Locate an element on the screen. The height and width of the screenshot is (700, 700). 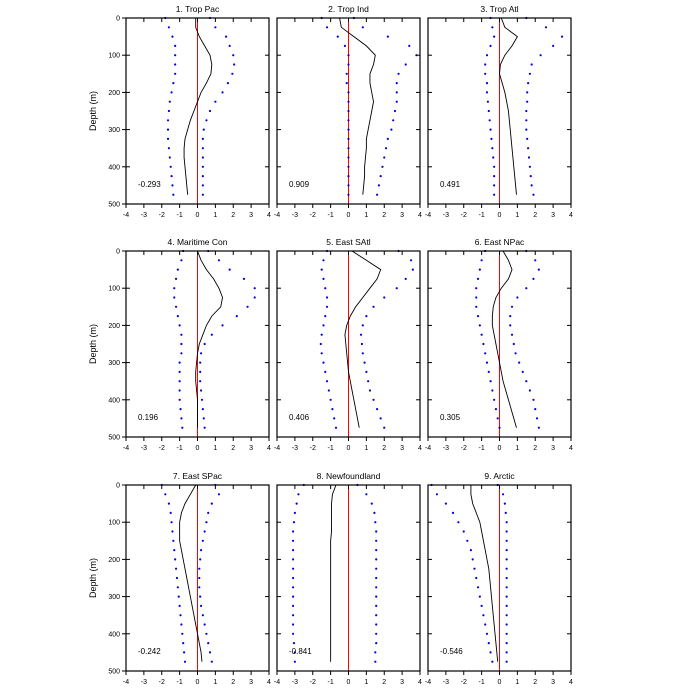
y-tick-label: 200 is located at coordinates (114, 560).